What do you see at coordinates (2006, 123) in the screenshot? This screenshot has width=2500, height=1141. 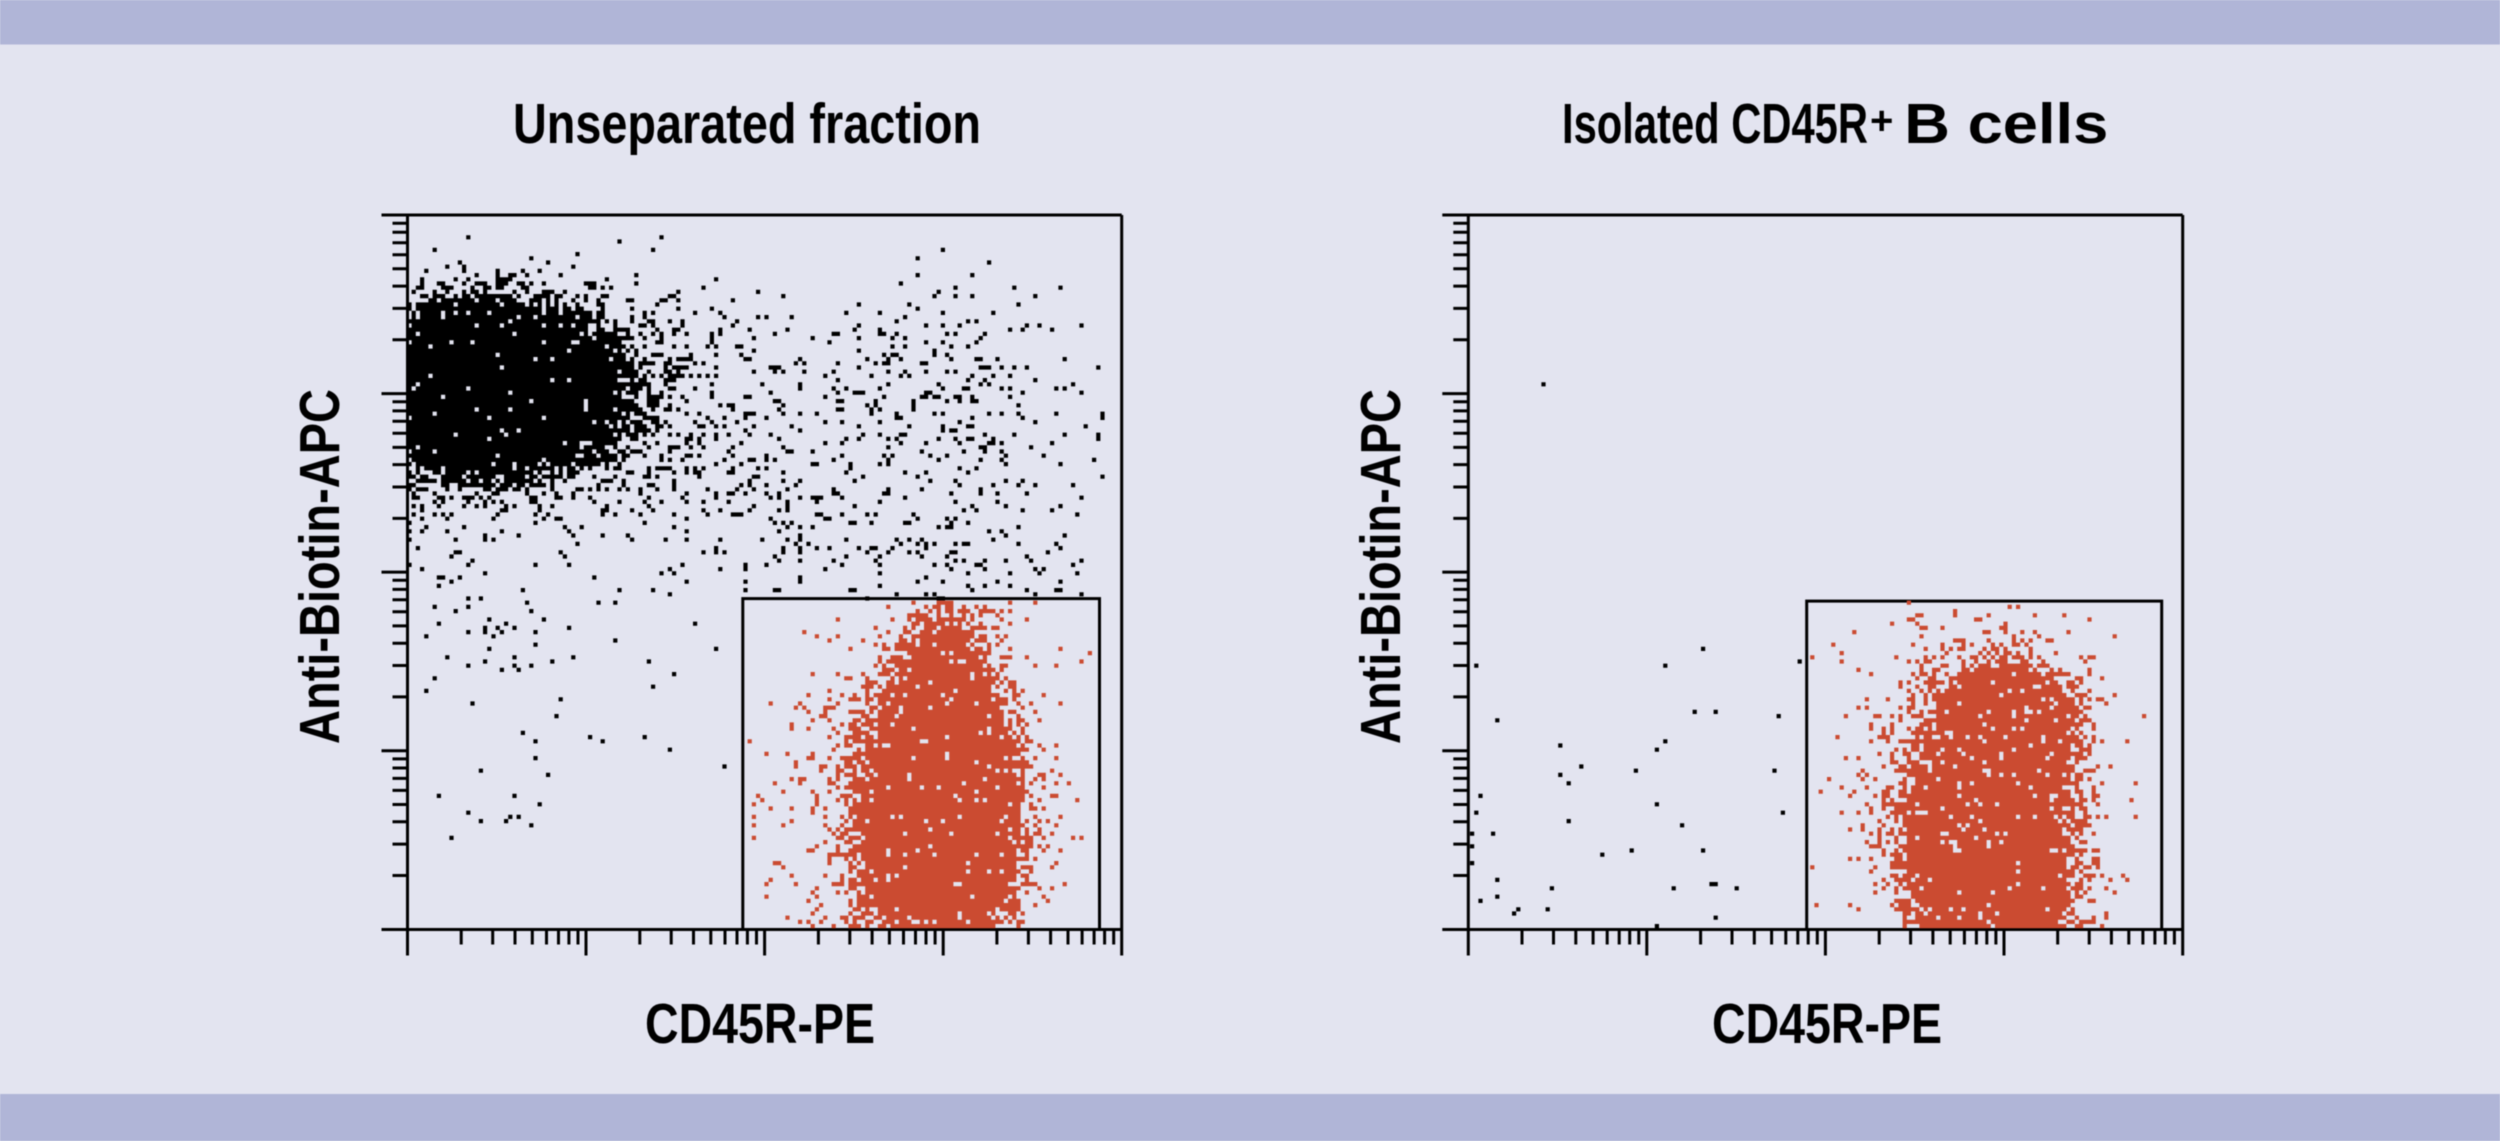 I see `svg-text: B cells` at bounding box center [2006, 123].